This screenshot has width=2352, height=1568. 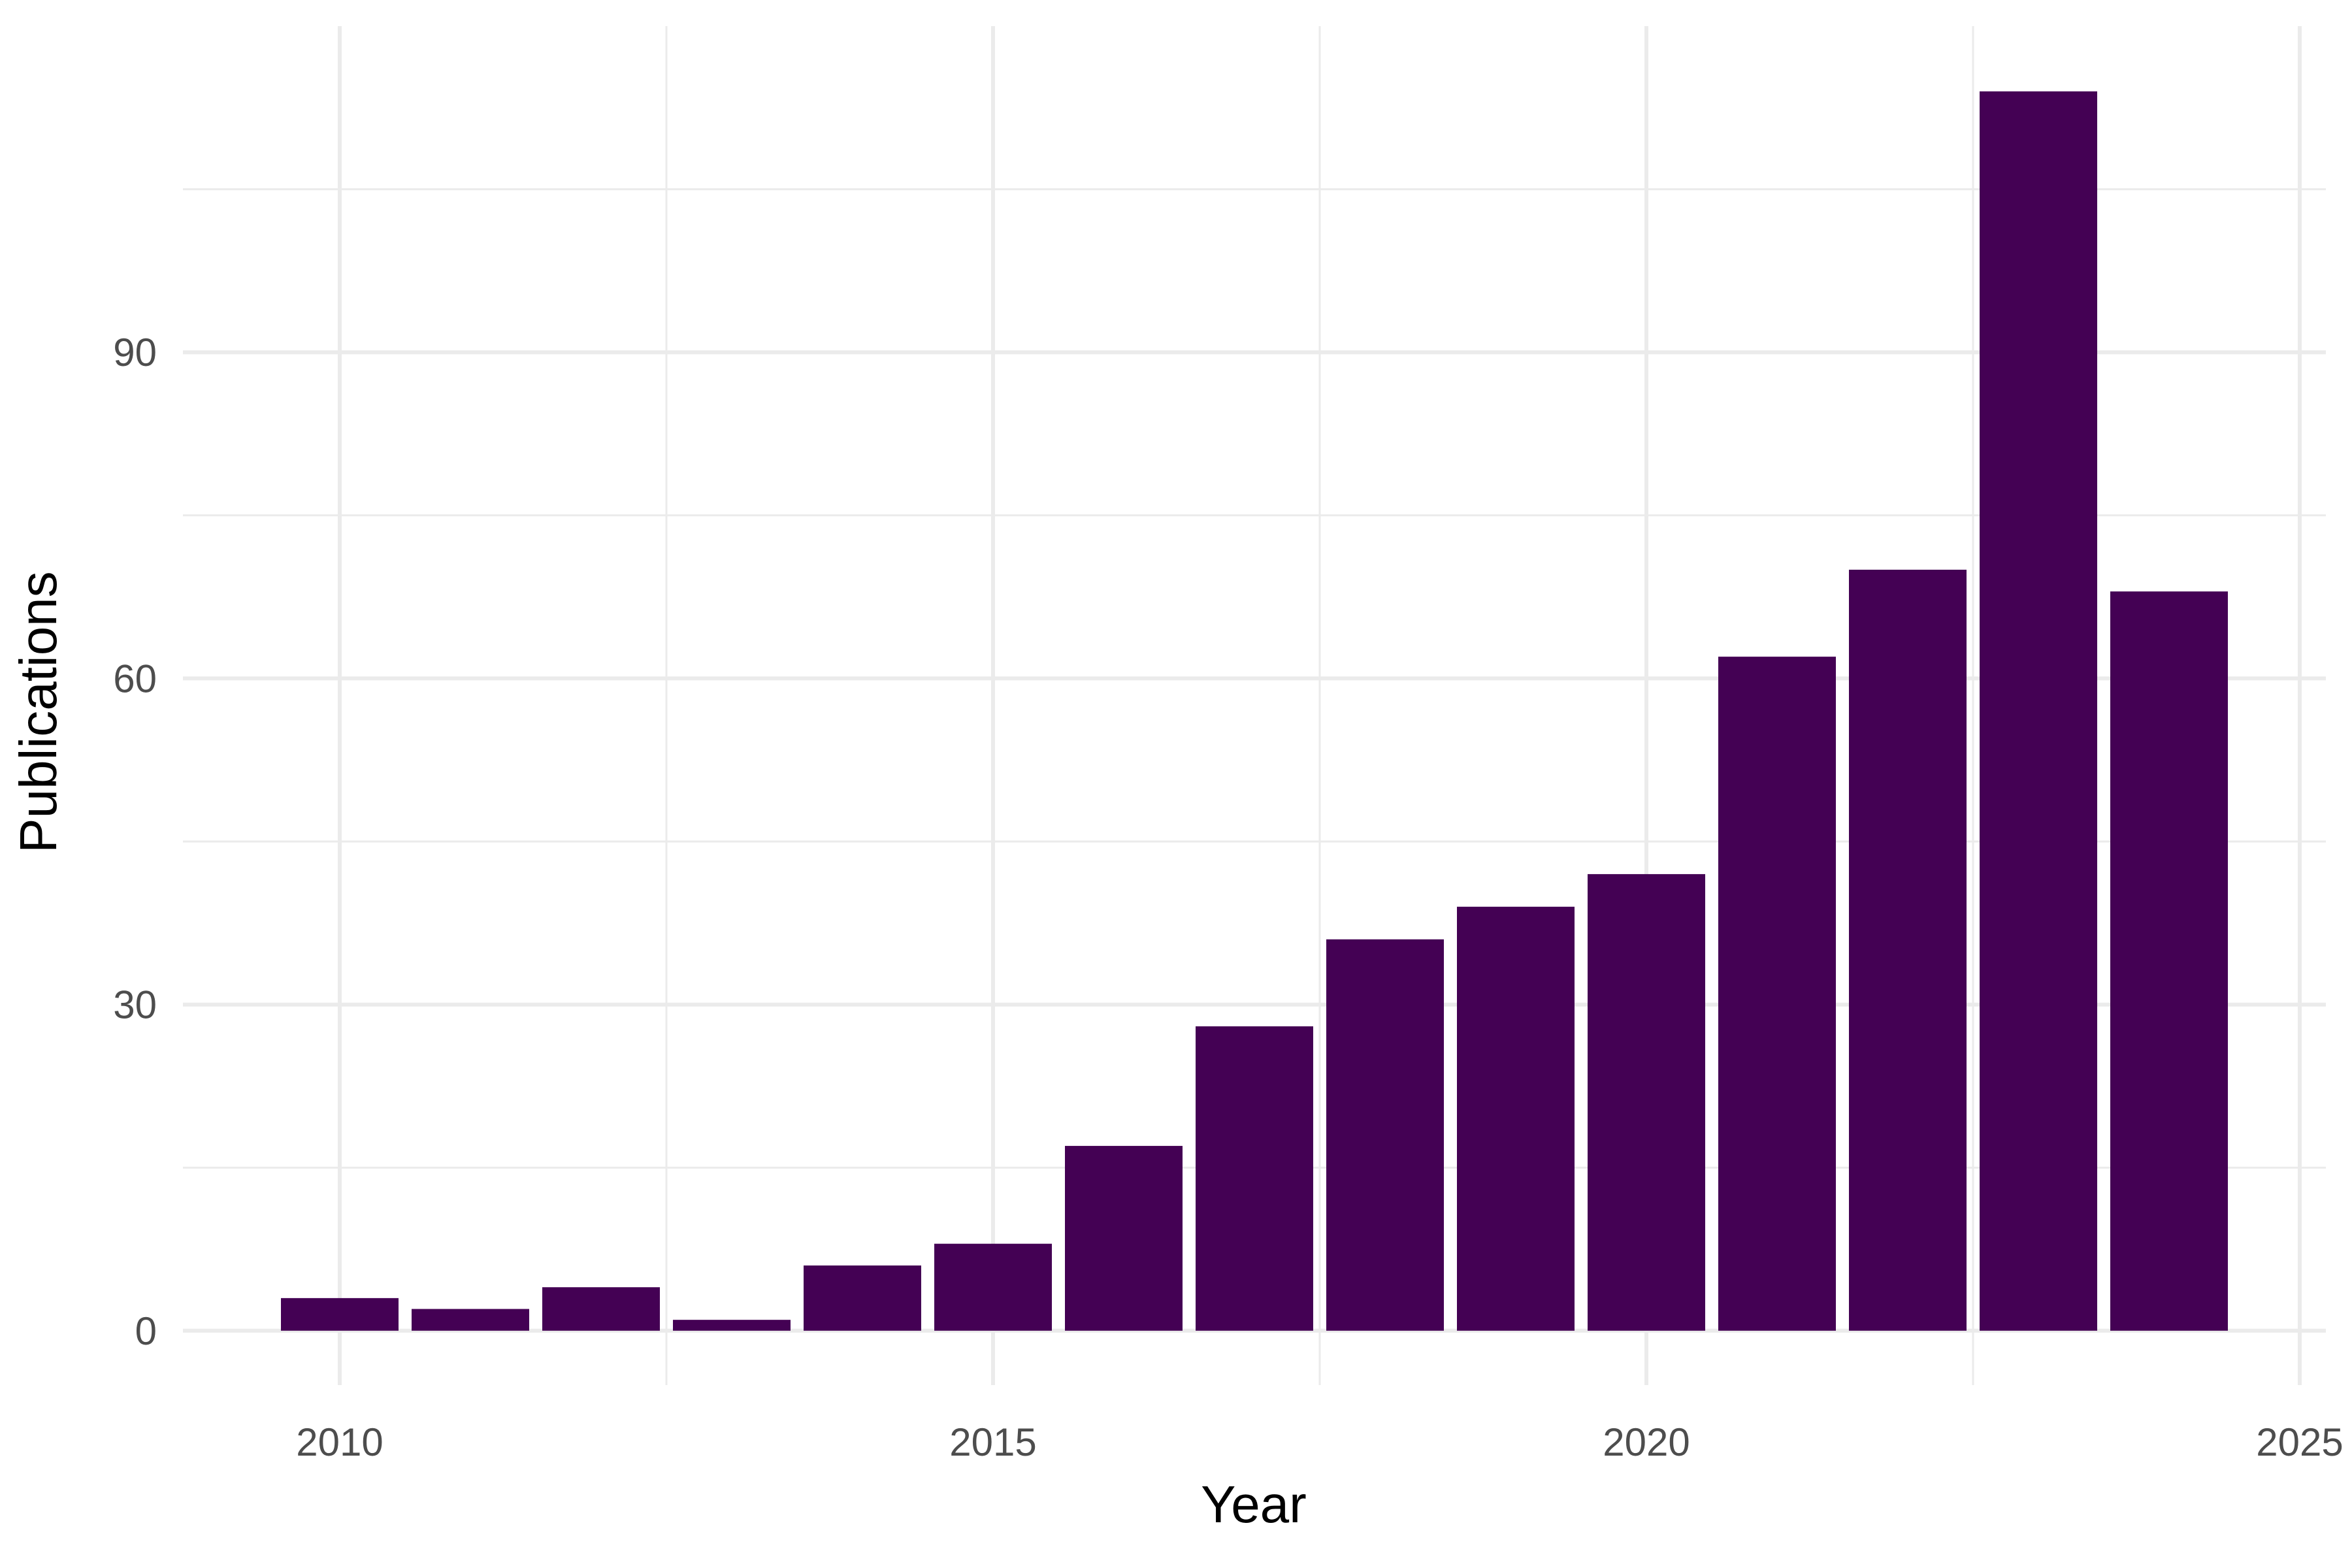 I want to click on bar-2021, so click(x=1777, y=994).